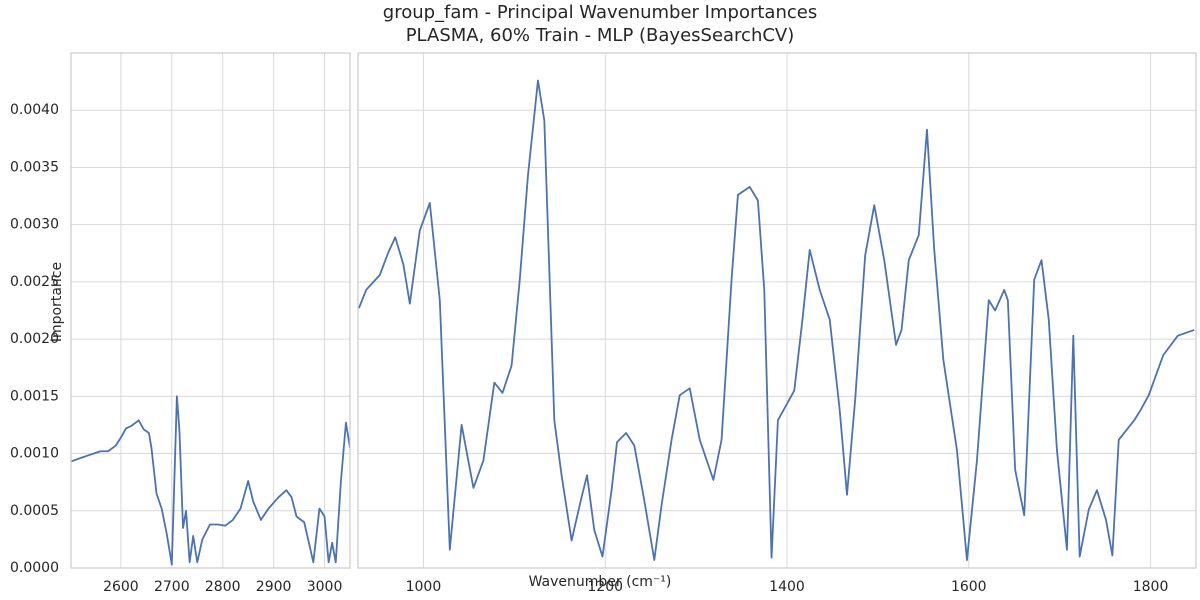  Describe the element at coordinates (274, 587) in the screenshot. I see `x-tick-label: 2900` at that location.